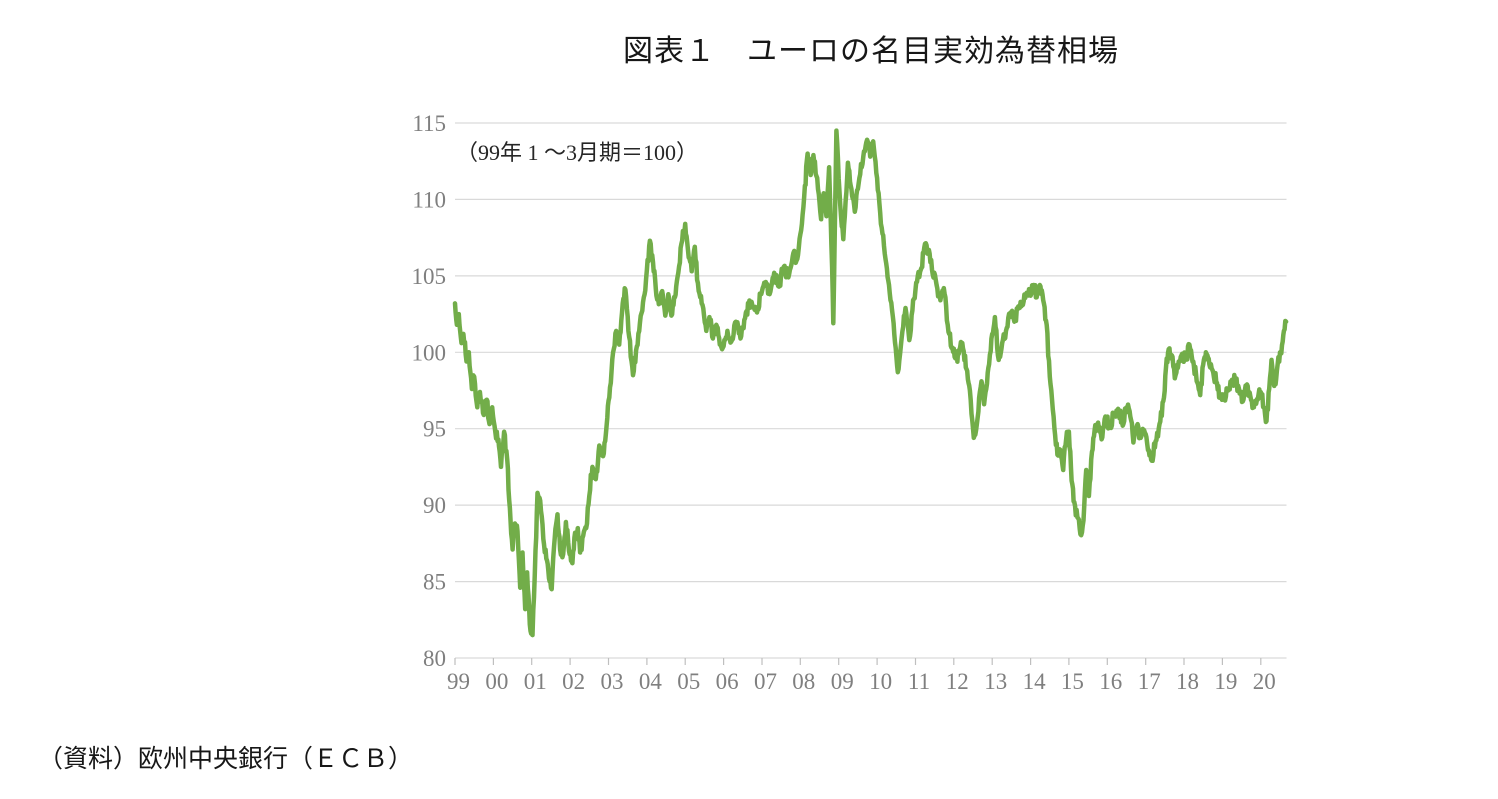  What do you see at coordinates (842, 681) in the screenshot?
I see `x-tick-label-09: 09` at bounding box center [842, 681].